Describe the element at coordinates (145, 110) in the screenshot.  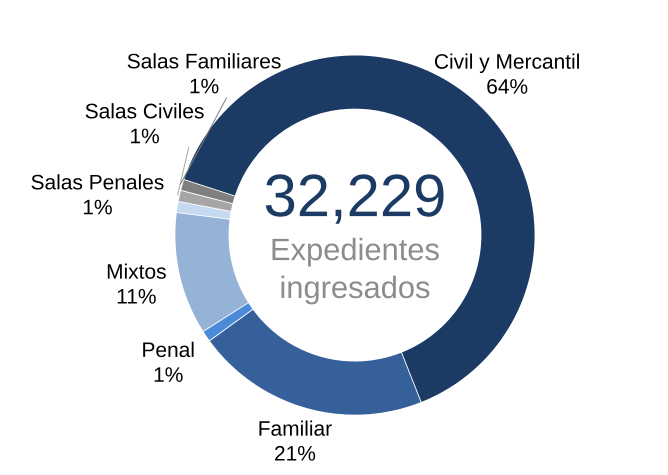
I see `slice-label: Salas Civiles` at that location.